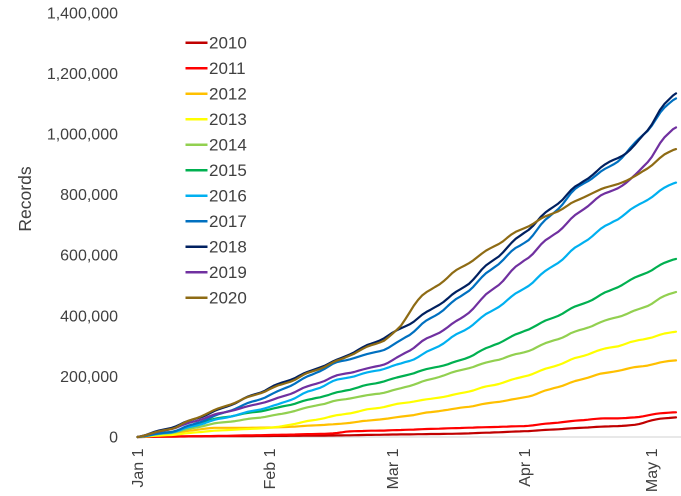 The width and height of the screenshot is (681, 496). I want to click on svg-text: 2014, so click(228, 145).